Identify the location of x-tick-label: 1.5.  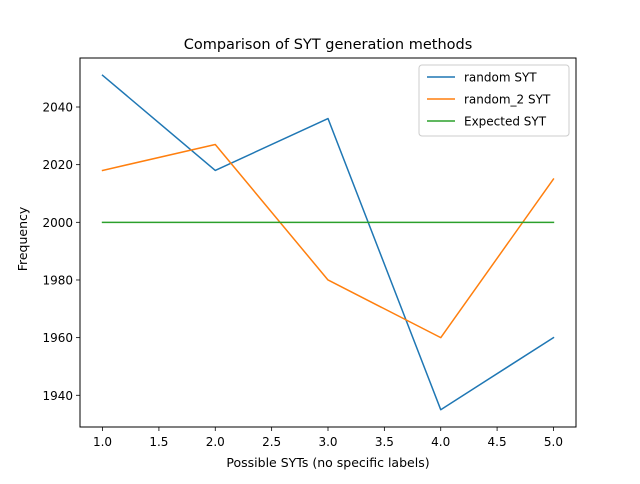
(158, 442).